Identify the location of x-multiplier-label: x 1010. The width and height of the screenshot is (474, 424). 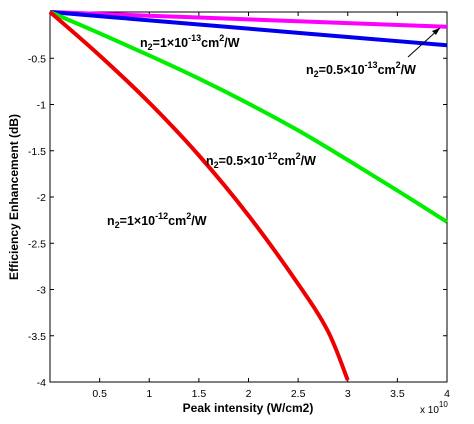
(434, 408).